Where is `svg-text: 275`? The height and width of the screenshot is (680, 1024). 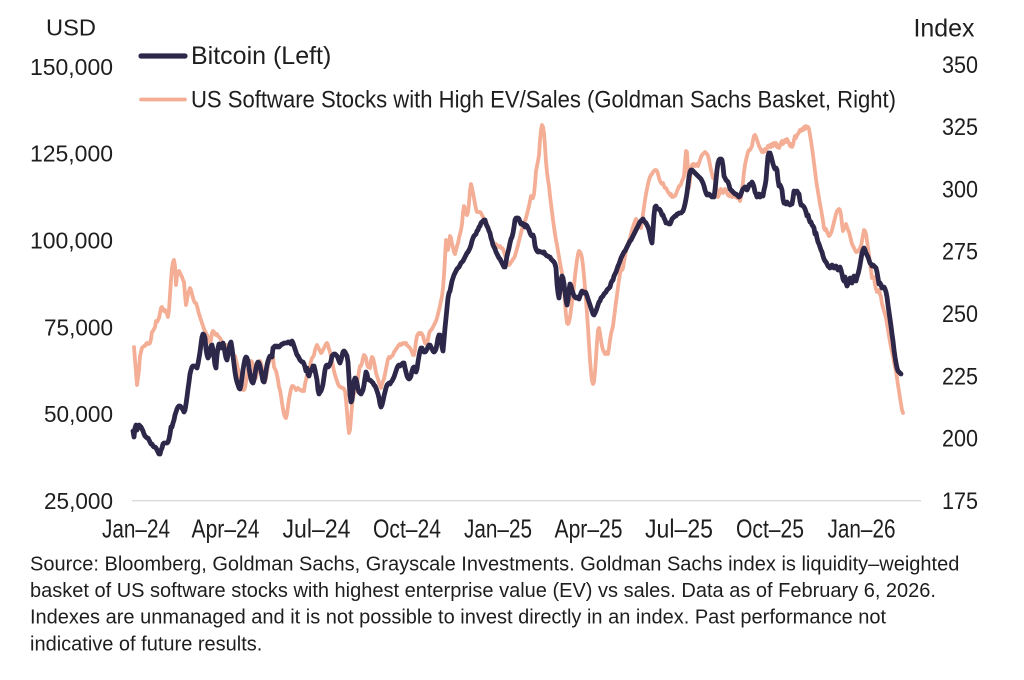 svg-text: 275 is located at coordinates (960, 252).